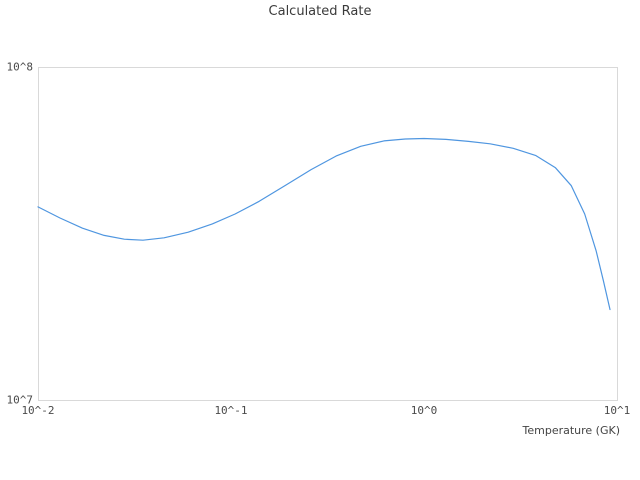 The height and width of the screenshot is (480, 640). What do you see at coordinates (38, 410) in the screenshot?
I see `x-tick-label: 10^-2` at bounding box center [38, 410].